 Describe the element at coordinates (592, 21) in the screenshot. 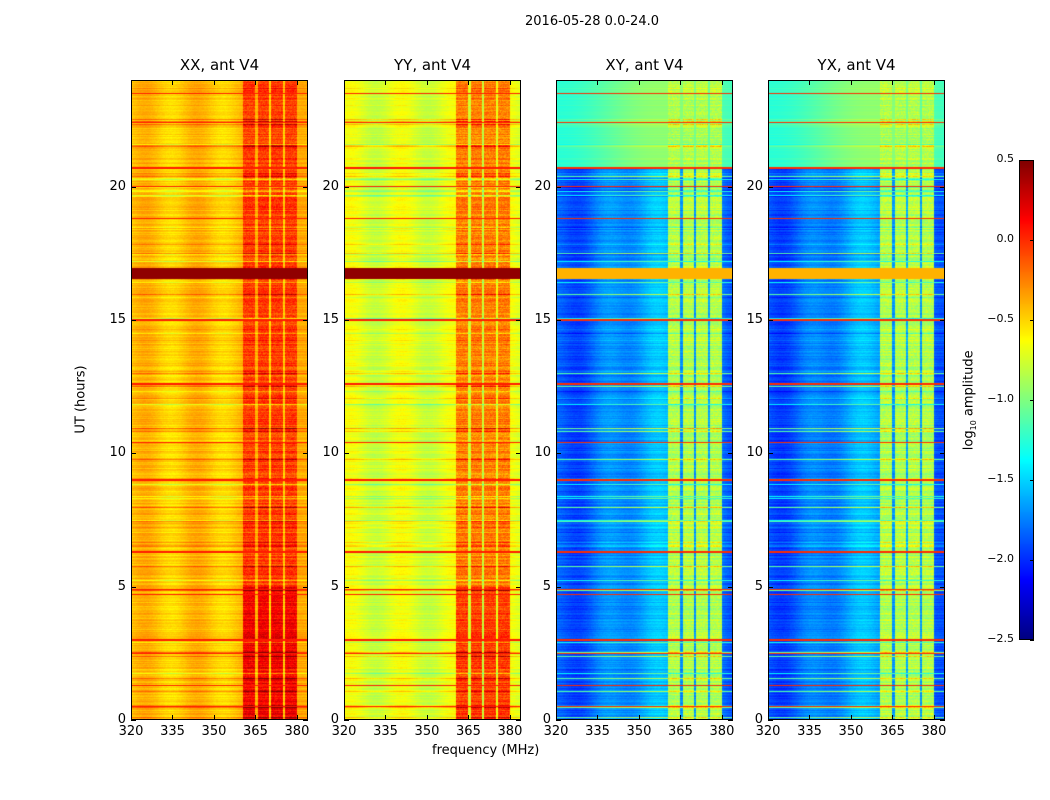

I see `figure-title: 2016-05-28 0.0-24.0` at that location.